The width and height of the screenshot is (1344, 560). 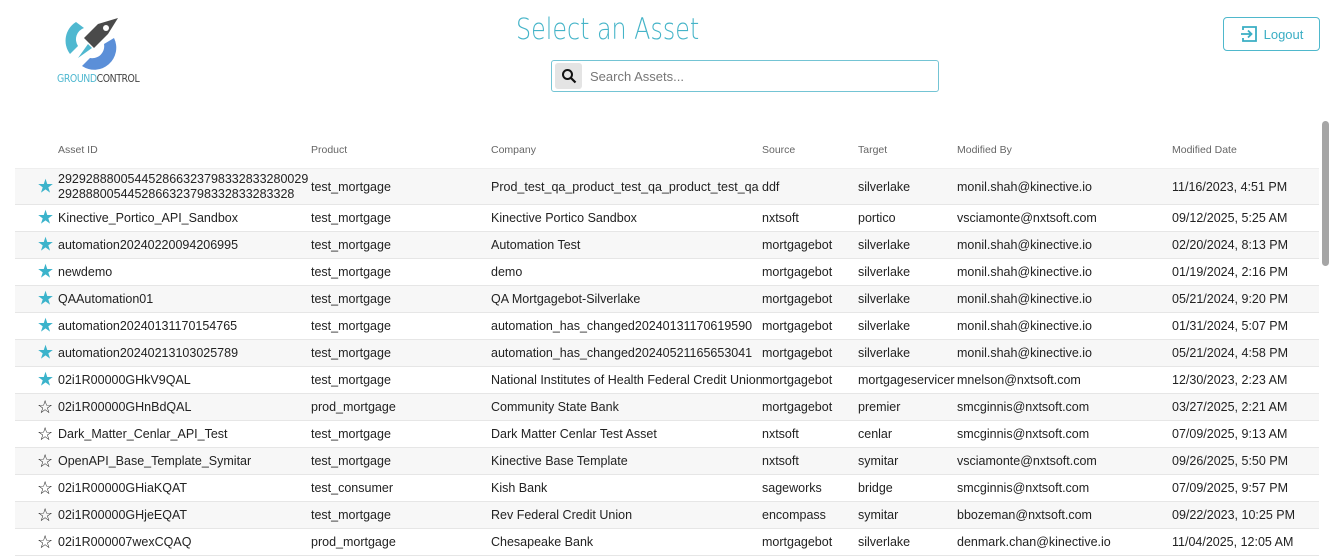 I want to click on logo-text: GROUNDCONTROL, so click(x=98, y=78).